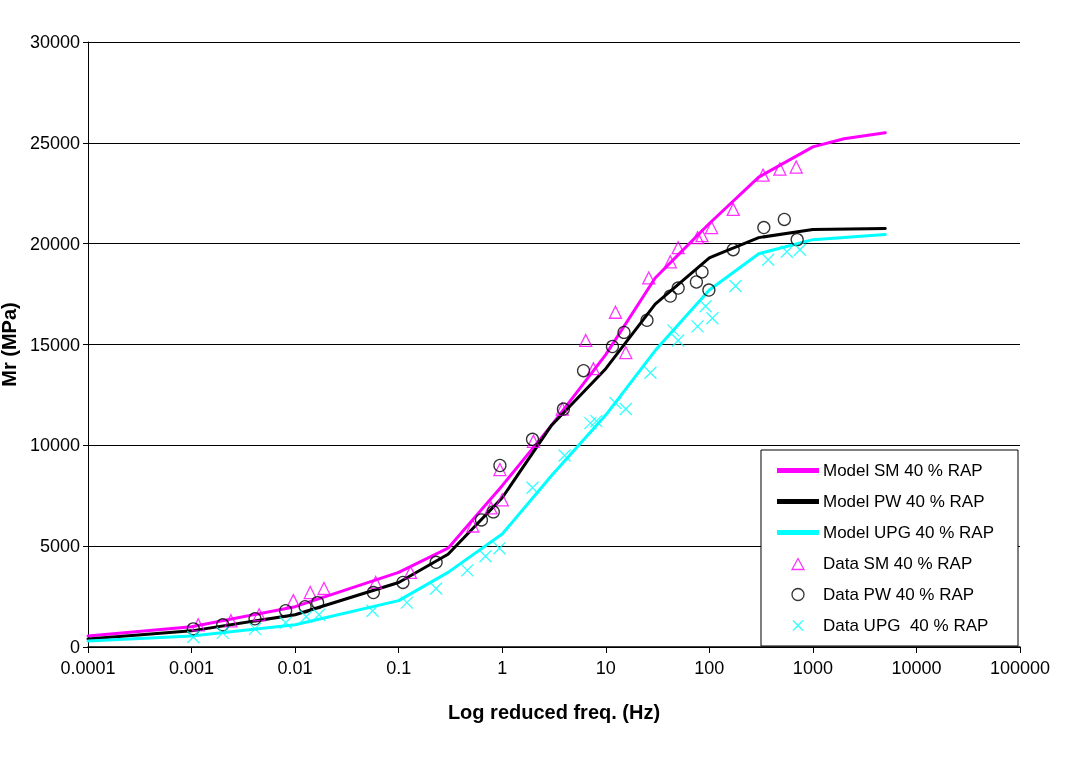 The height and width of the screenshot is (764, 1074). What do you see at coordinates (903, 501) in the screenshot?
I see `legend-label: Model PW 40 % RAP` at bounding box center [903, 501].